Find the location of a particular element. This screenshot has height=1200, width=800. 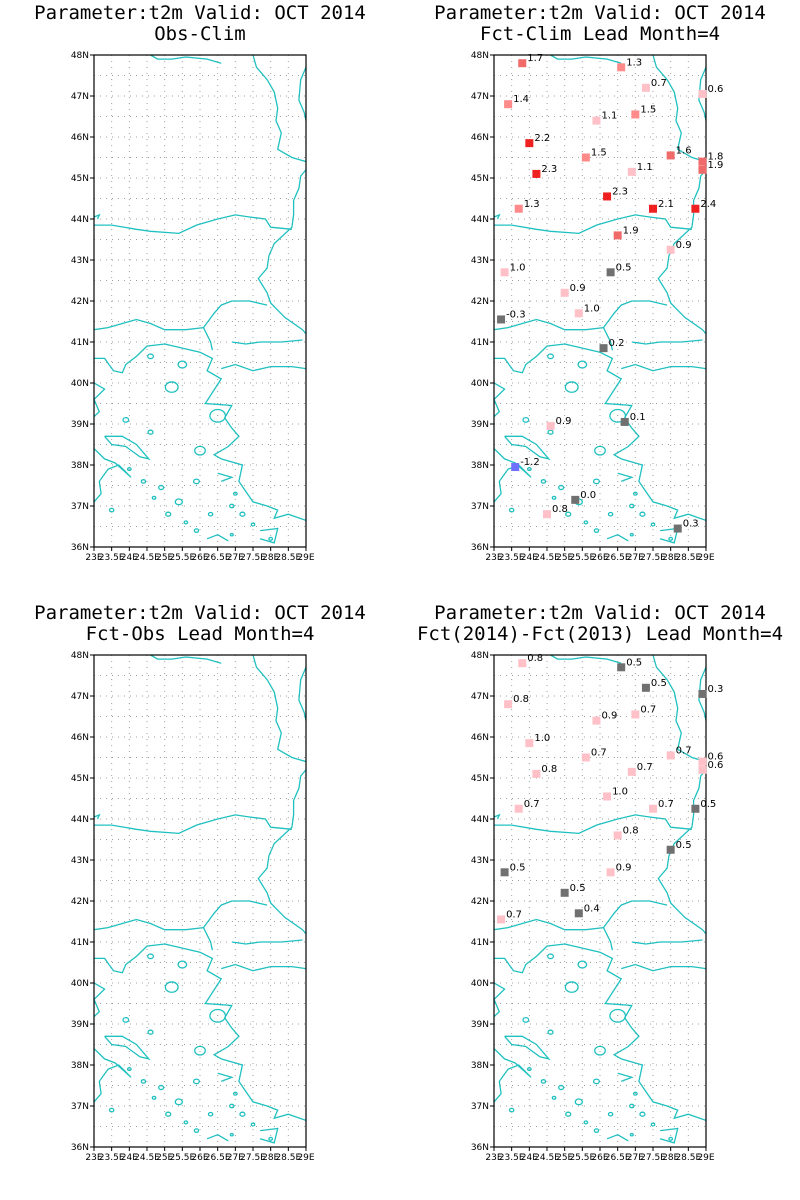

lon-label: 23E is located at coordinates (93, 1158).